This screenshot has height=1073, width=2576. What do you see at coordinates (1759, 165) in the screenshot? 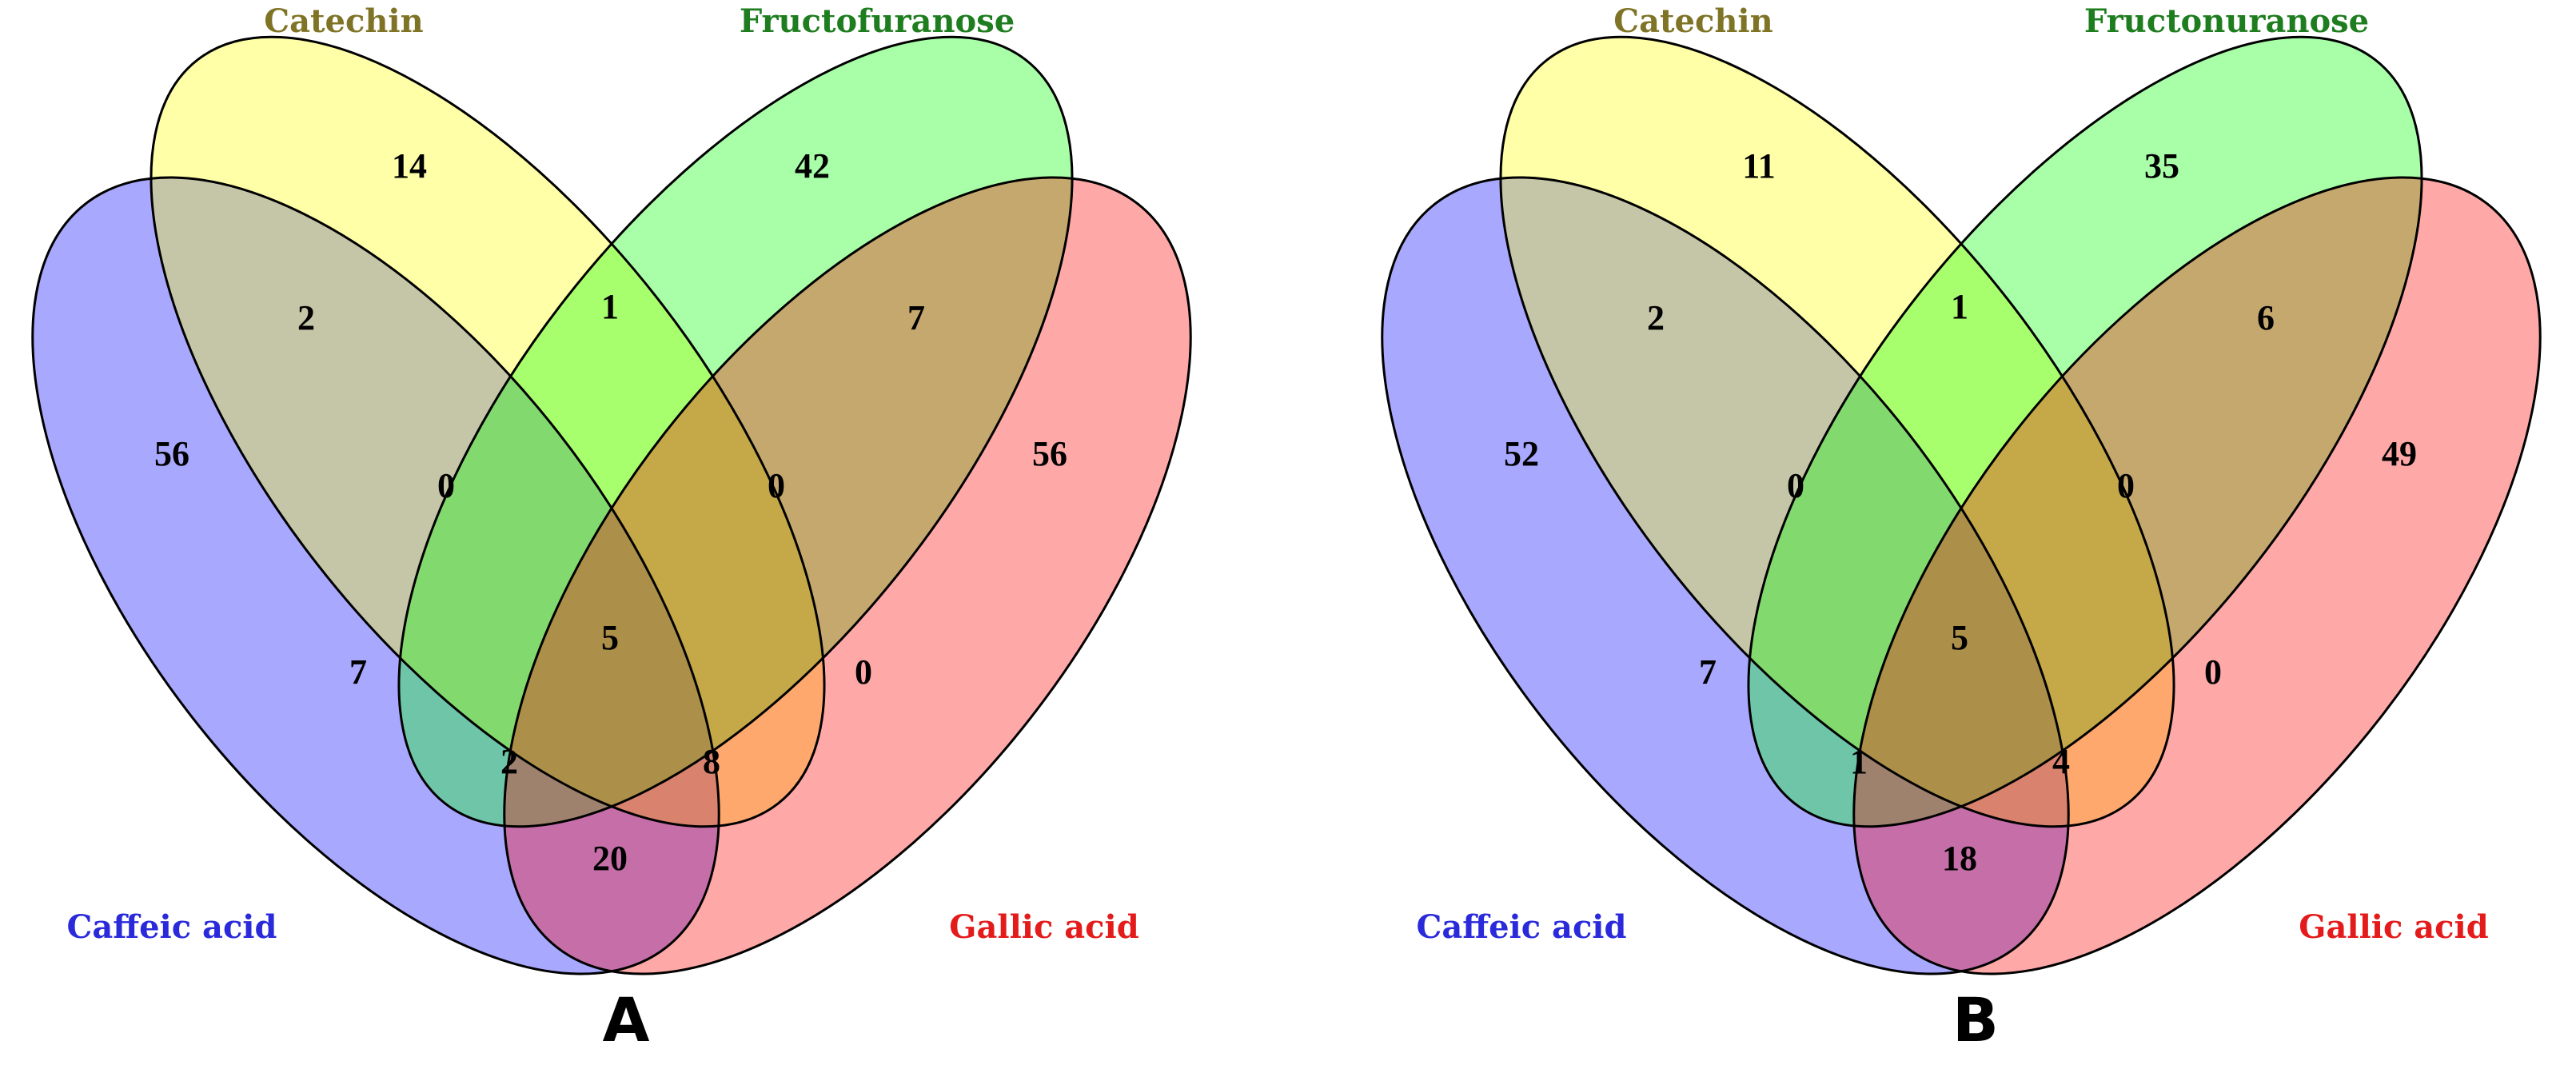
I see `count-catechin-only: 11` at bounding box center [1759, 165].